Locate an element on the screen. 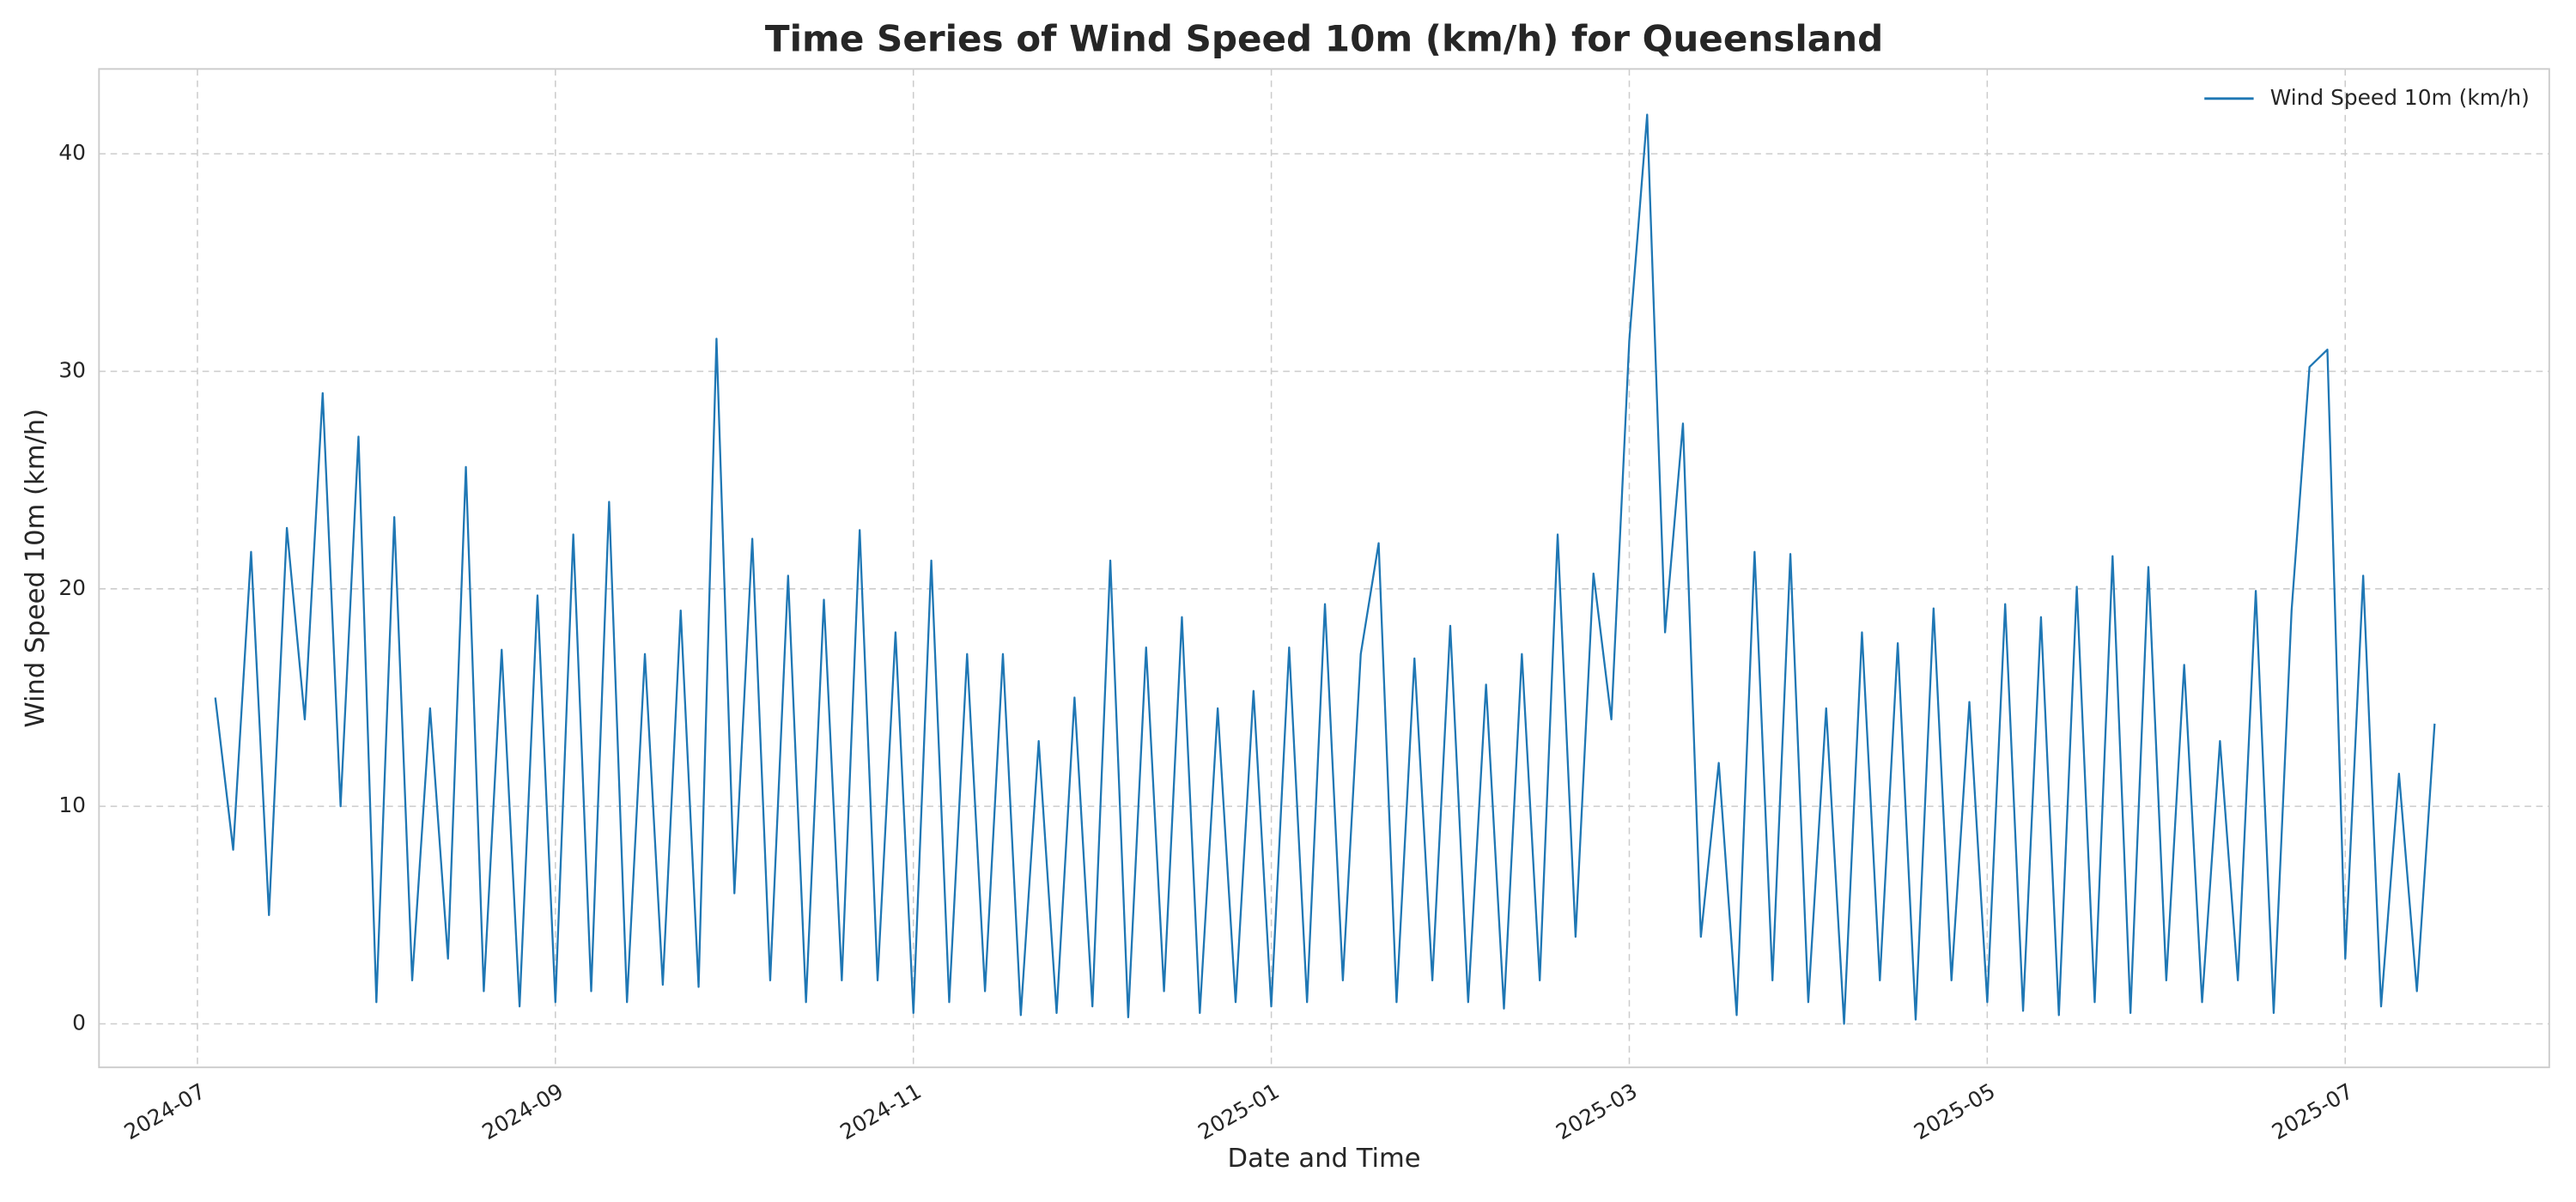 The height and width of the screenshot is (1202, 2576). x-tick-label: 2025-05 is located at coordinates (1954, 1111).